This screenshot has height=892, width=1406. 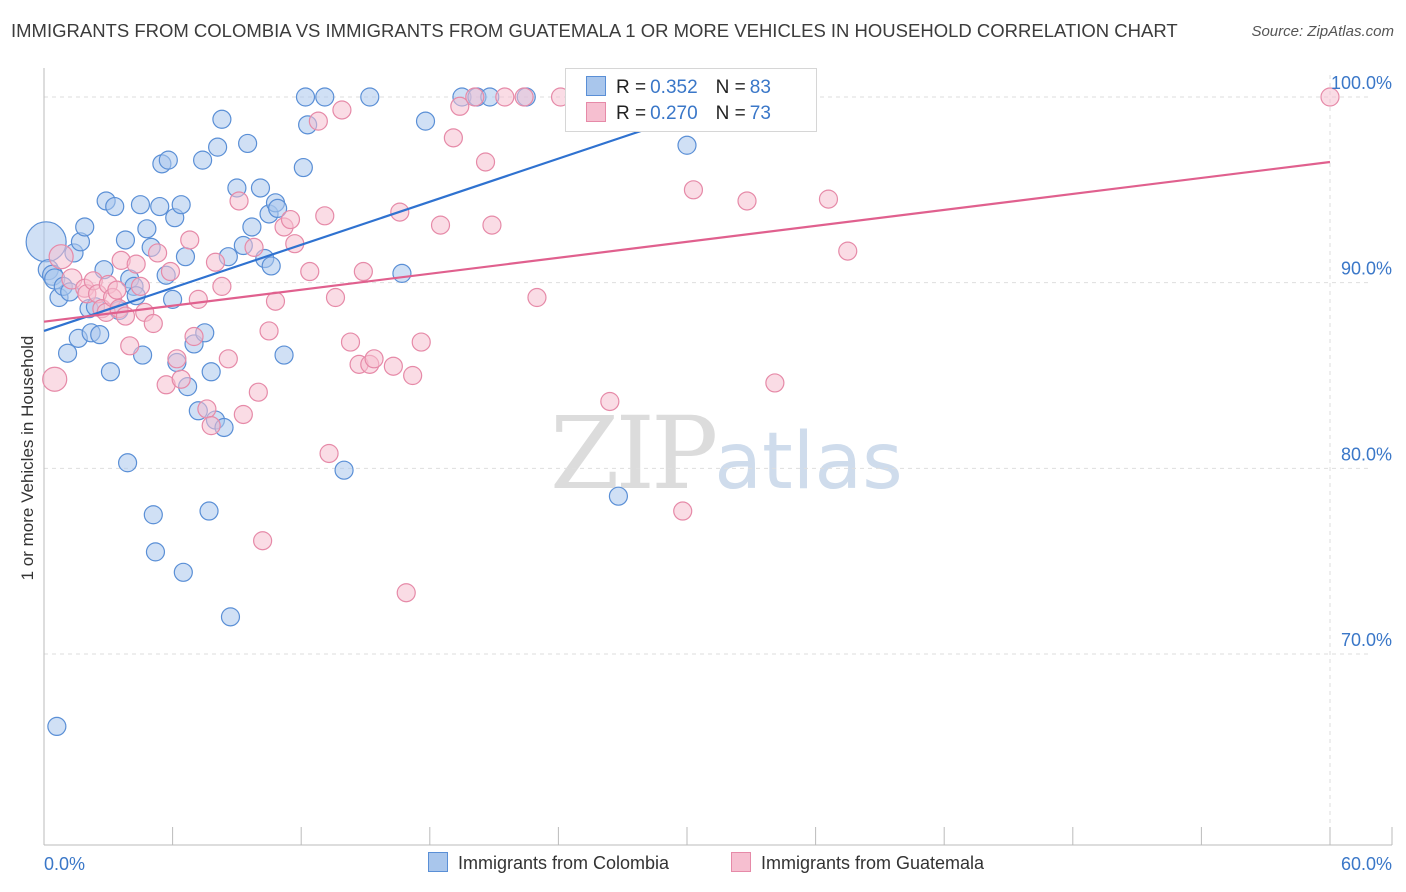 What do you see at coordinates (564, 863) in the screenshot?
I see `legend-label-colombia: Immigrants from Colombia` at bounding box center [564, 863].